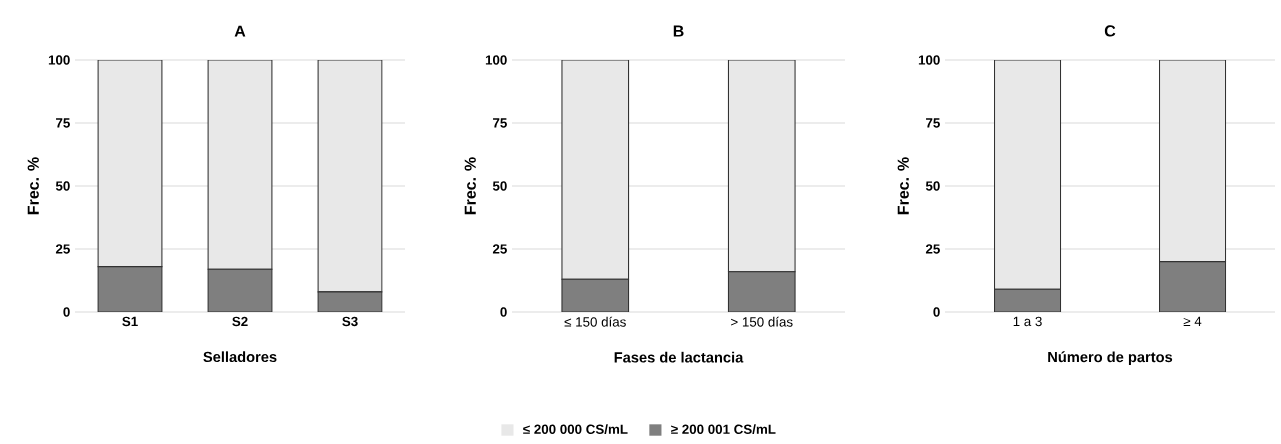 The height and width of the screenshot is (444, 1281). What do you see at coordinates (350, 321) in the screenshot?
I see `x-tick-label: S3` at bounding box center [350, 321].